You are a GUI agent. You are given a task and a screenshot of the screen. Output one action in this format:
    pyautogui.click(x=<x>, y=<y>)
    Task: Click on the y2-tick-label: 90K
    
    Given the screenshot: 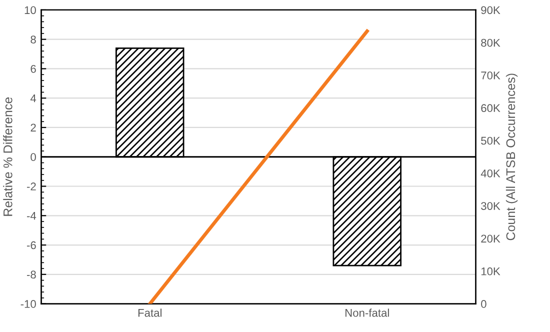 What is the action you would take?
    pyautogui.click(x=490, y=10)
    